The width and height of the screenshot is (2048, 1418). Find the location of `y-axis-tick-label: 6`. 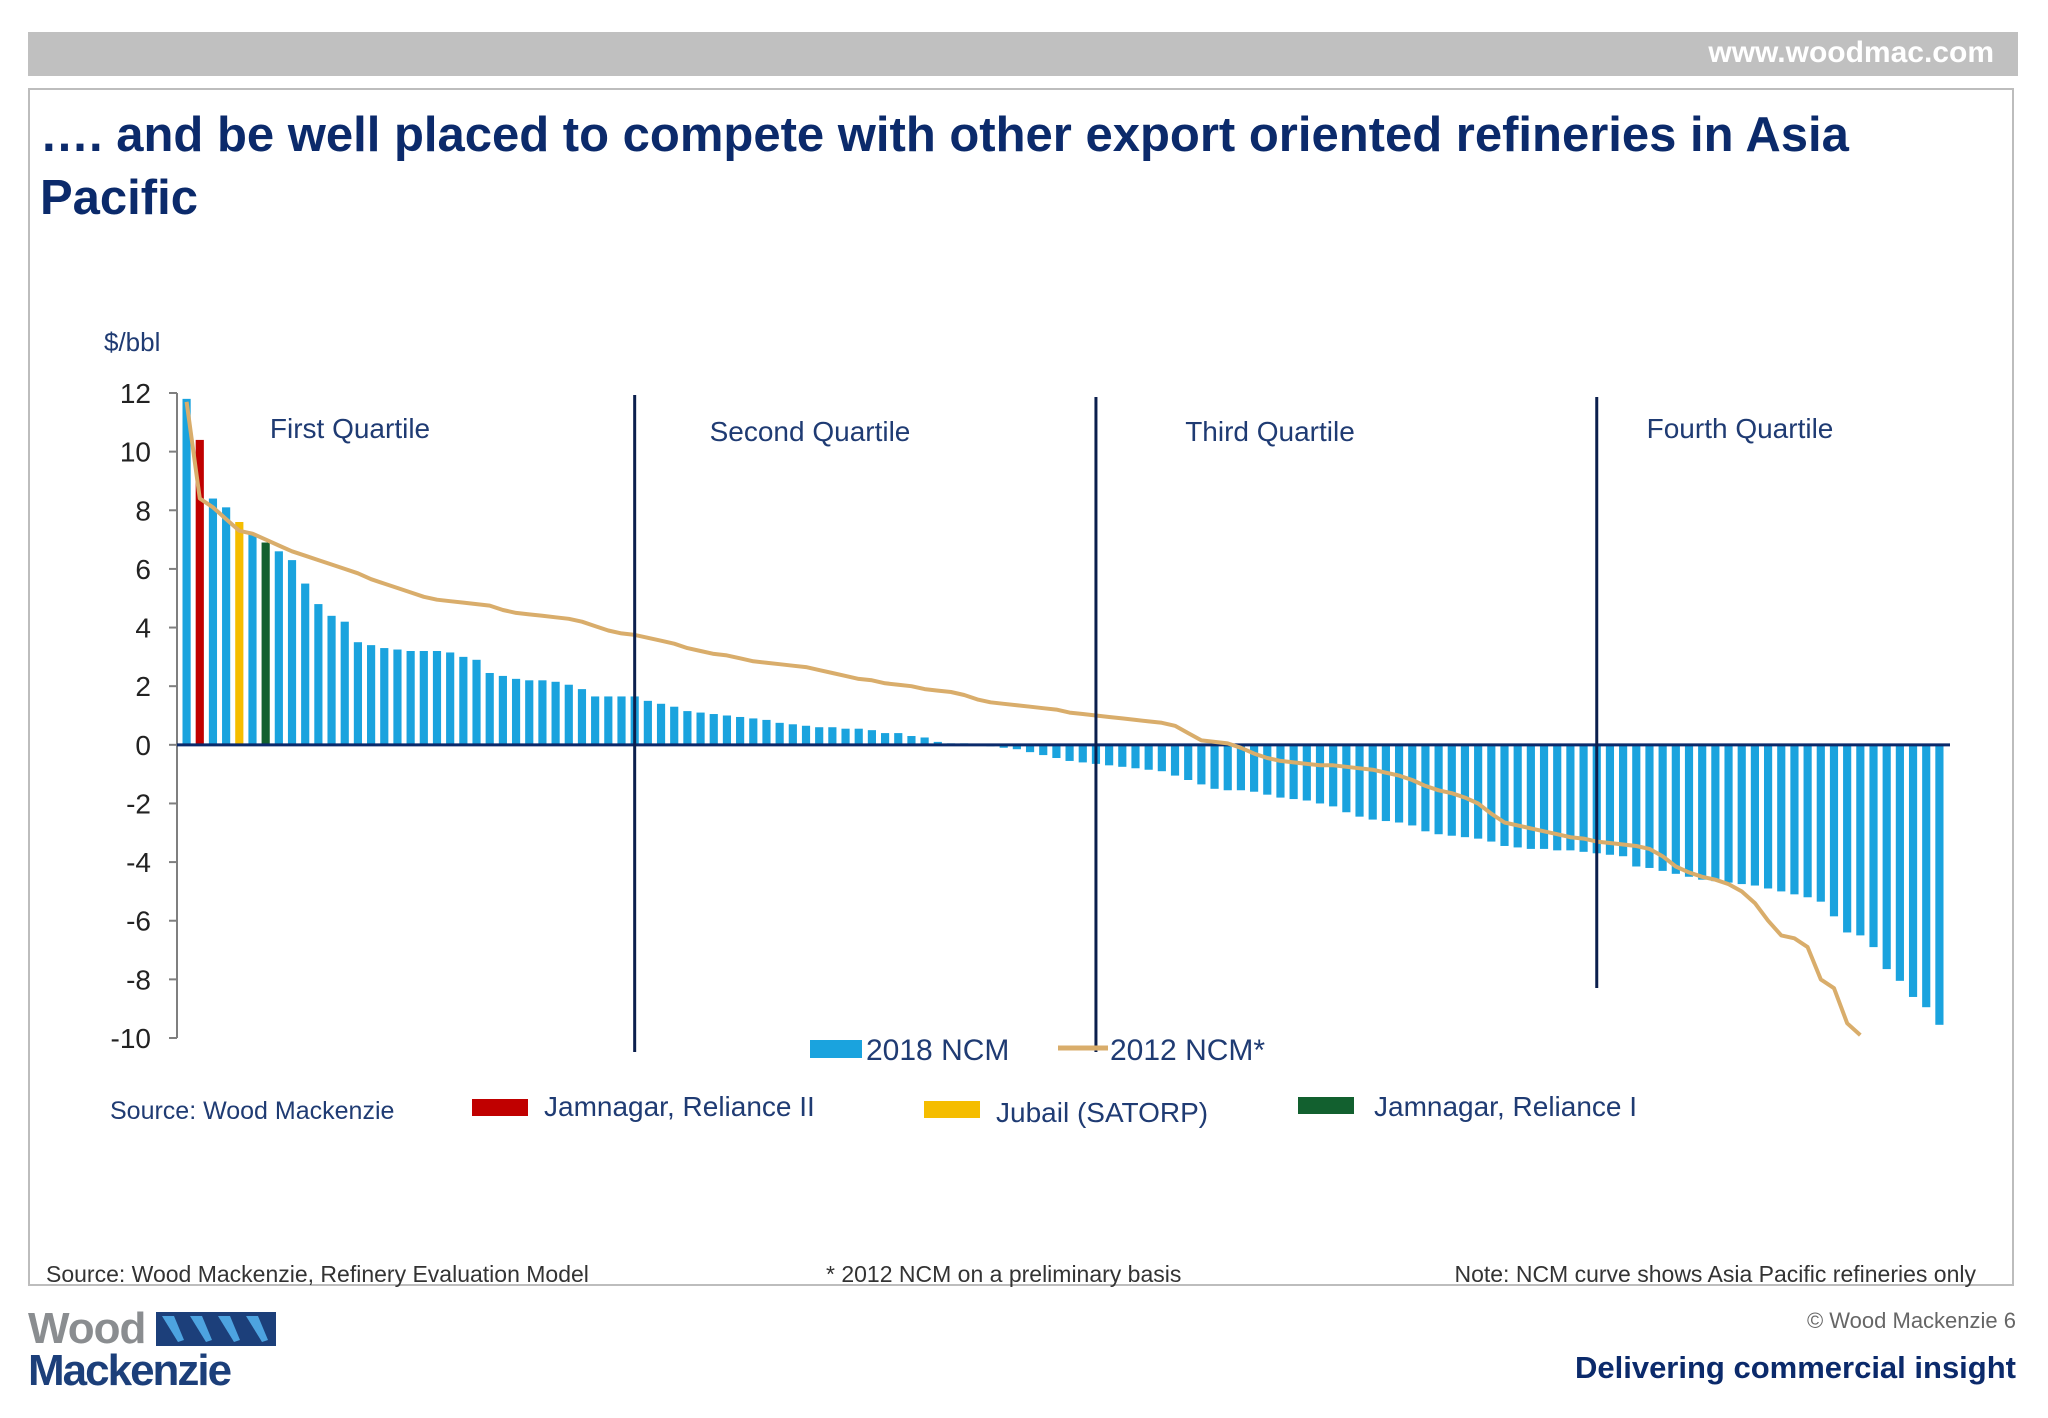

y-axis-tick-label: 6 is located at coordinates (143, 569).